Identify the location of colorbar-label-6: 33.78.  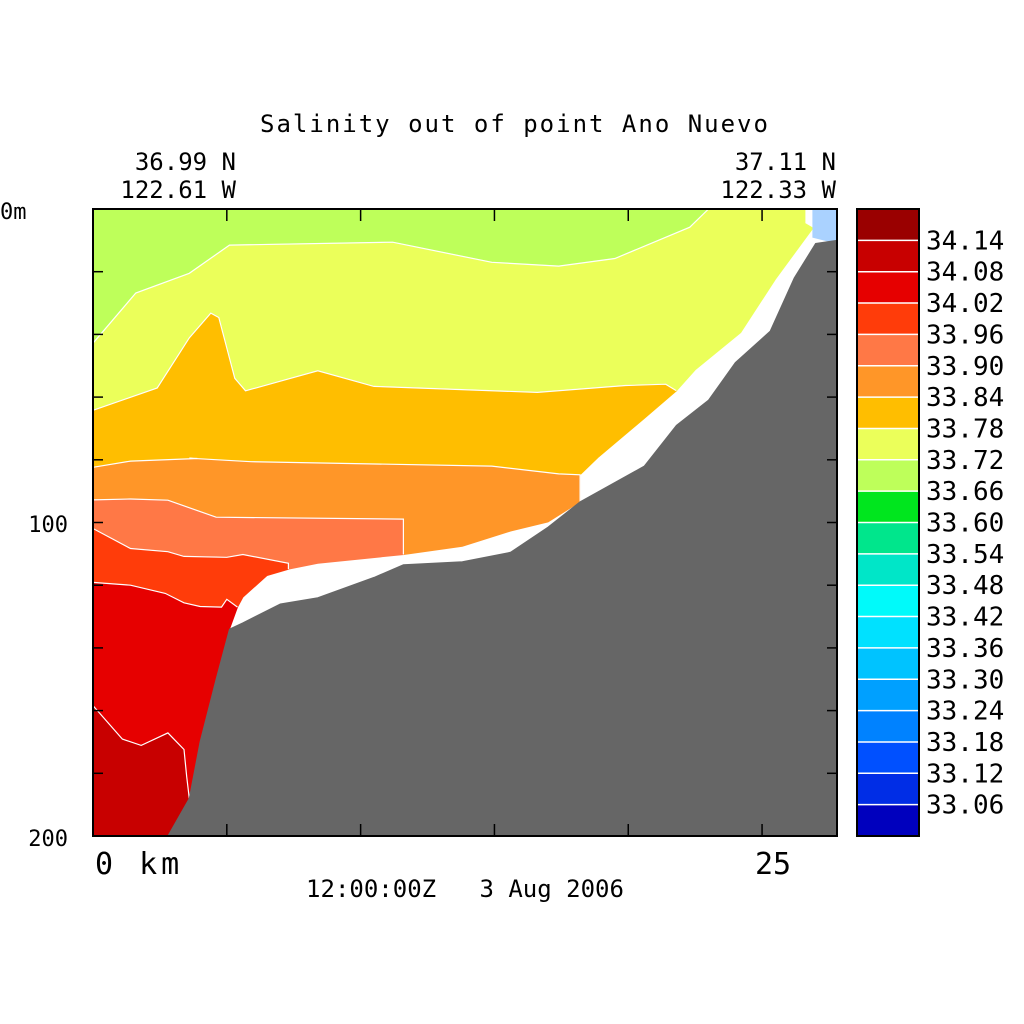
(965, 430).